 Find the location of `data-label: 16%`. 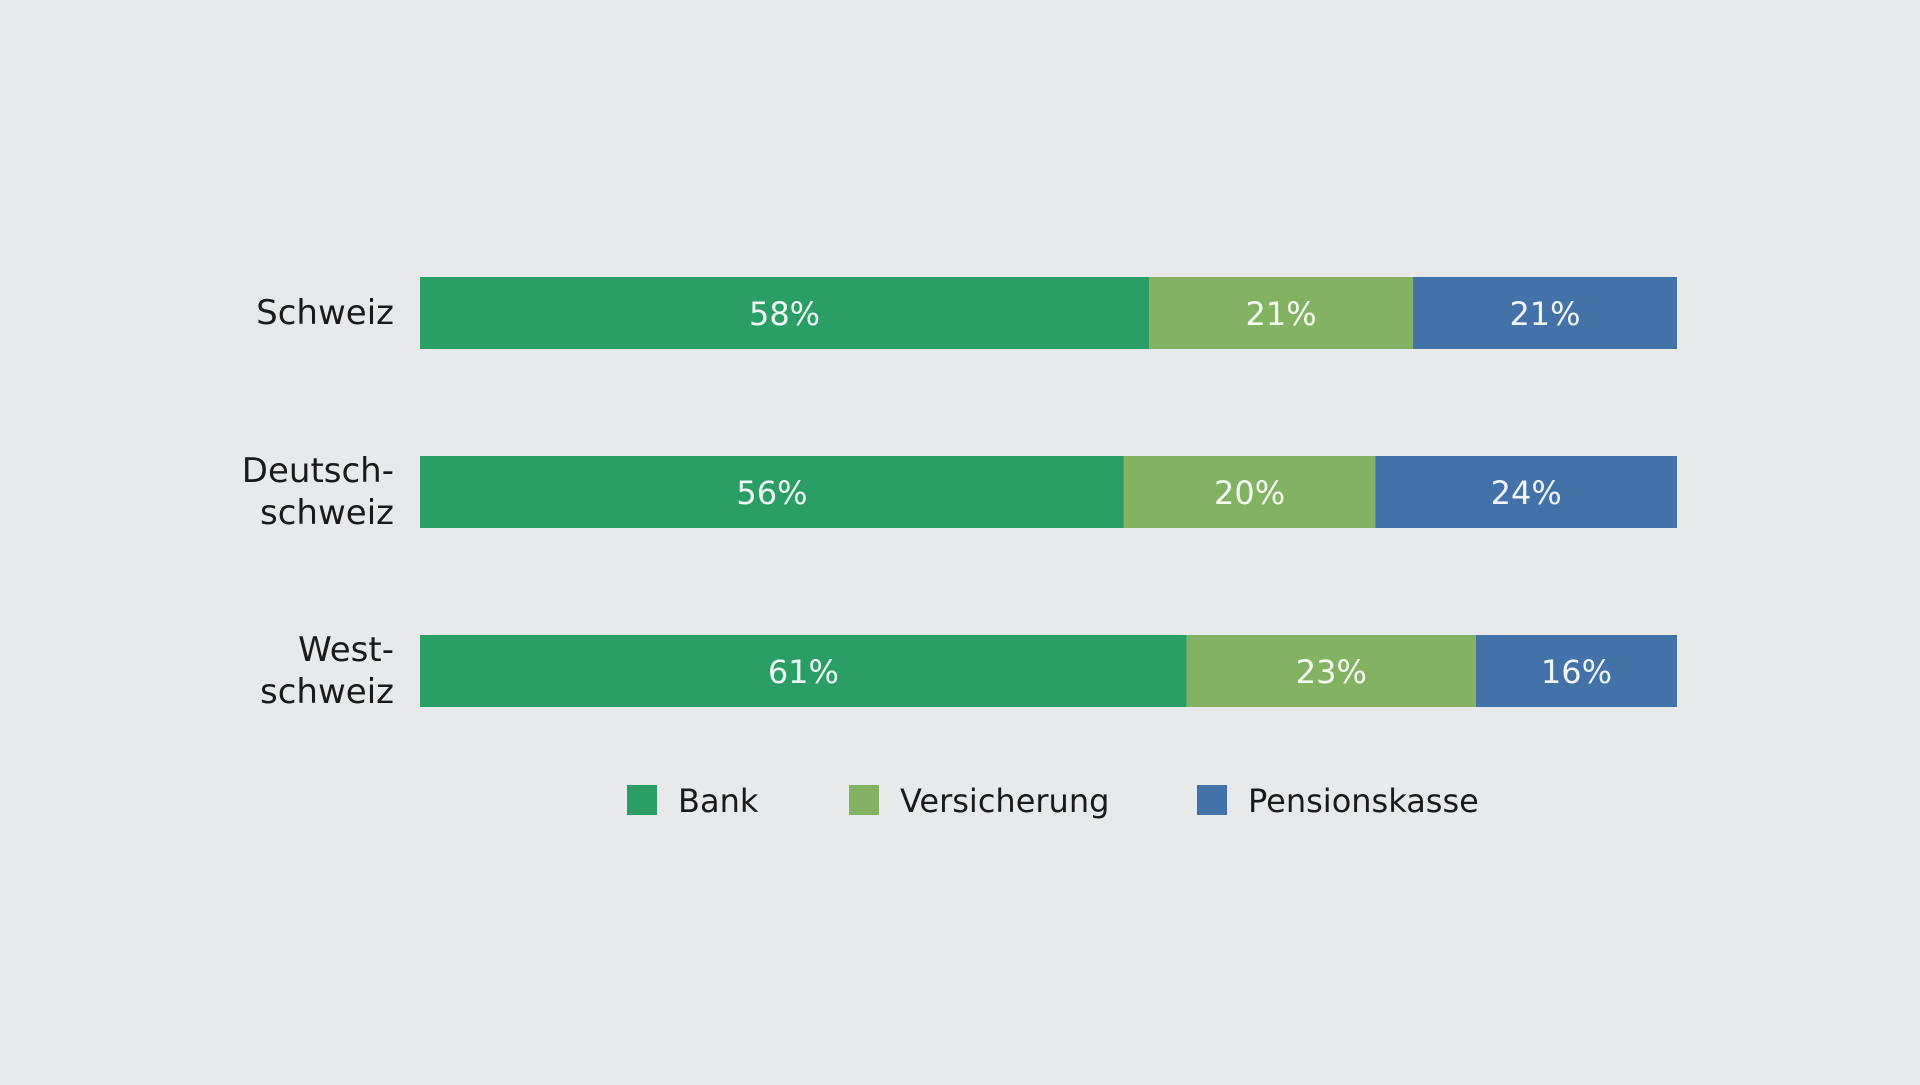

data-label: 16% is located at coordinates (1576, 672).